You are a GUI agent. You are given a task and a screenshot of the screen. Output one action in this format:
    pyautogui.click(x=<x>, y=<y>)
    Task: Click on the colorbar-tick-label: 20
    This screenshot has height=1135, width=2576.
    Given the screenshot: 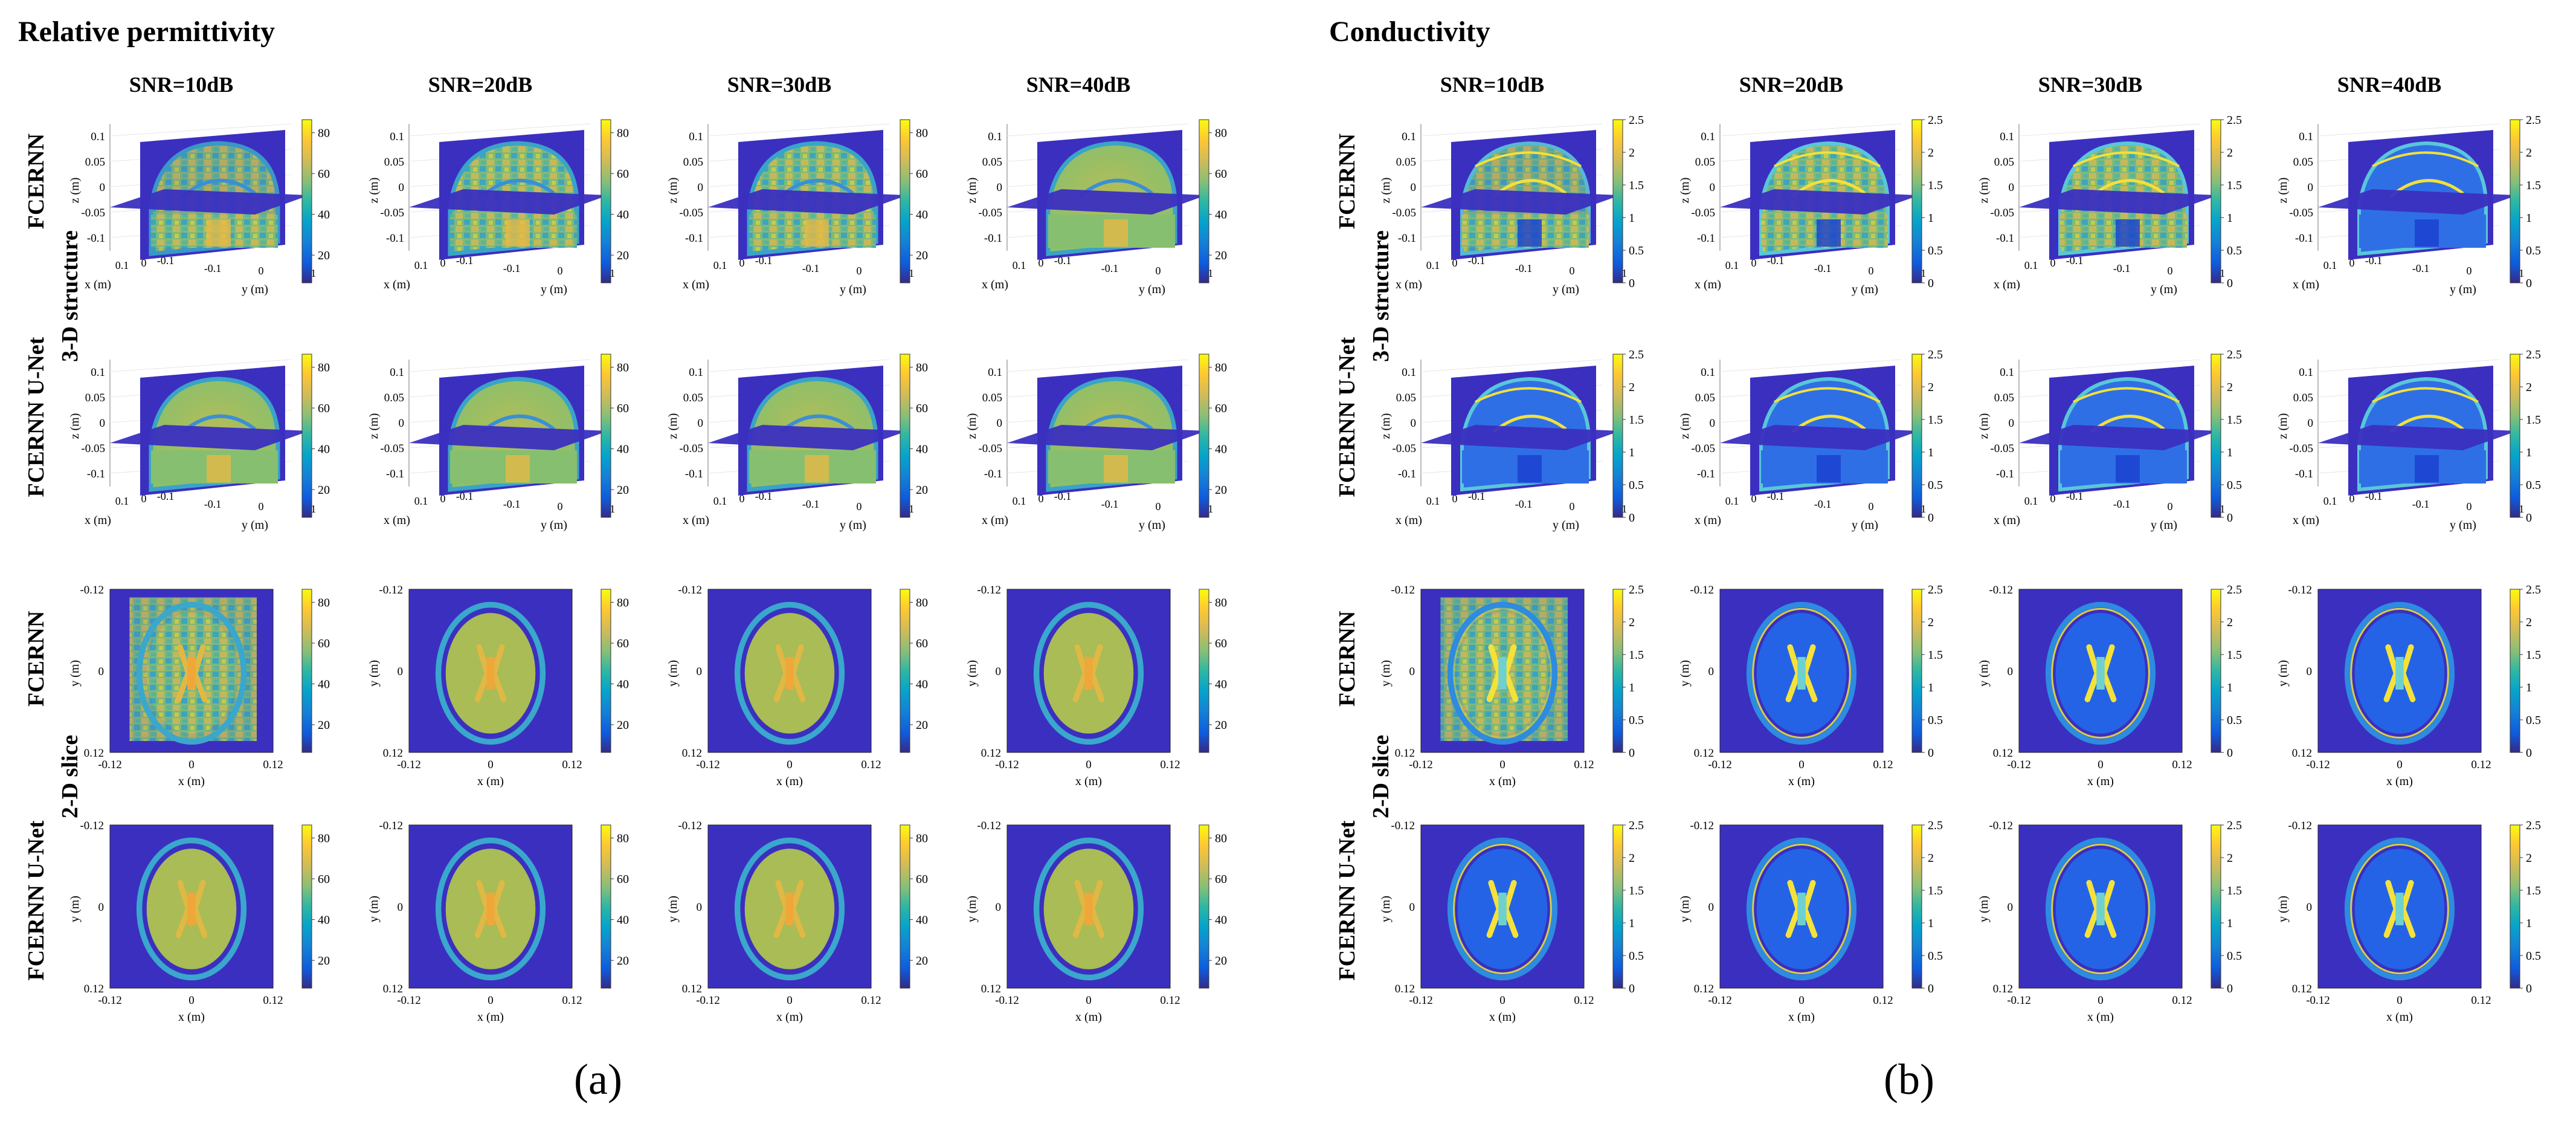 What is the action you would take?
    pyautogui.click(x=324, y=256)
    